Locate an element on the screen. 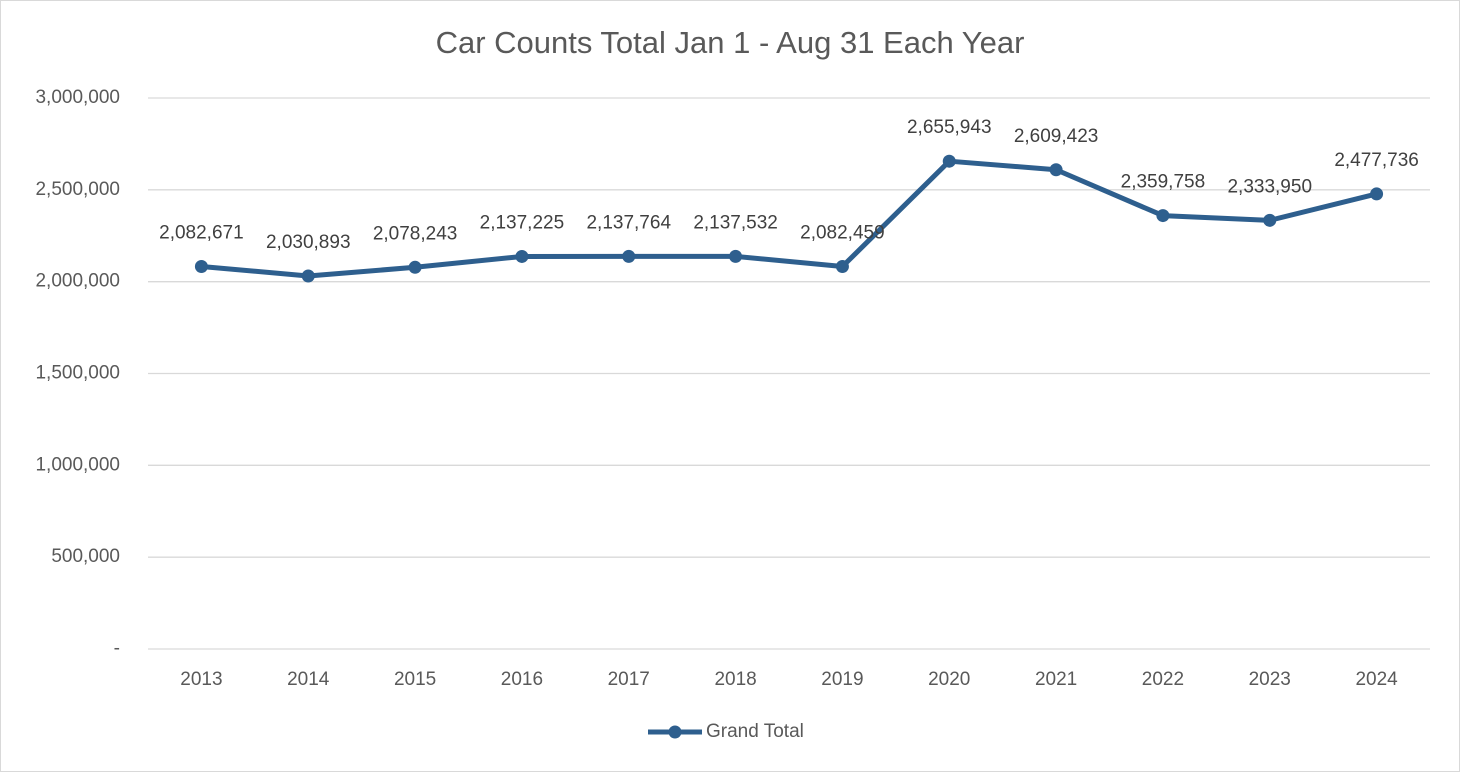  data-label: 2,137,764 is located at coordinates (628, 222).